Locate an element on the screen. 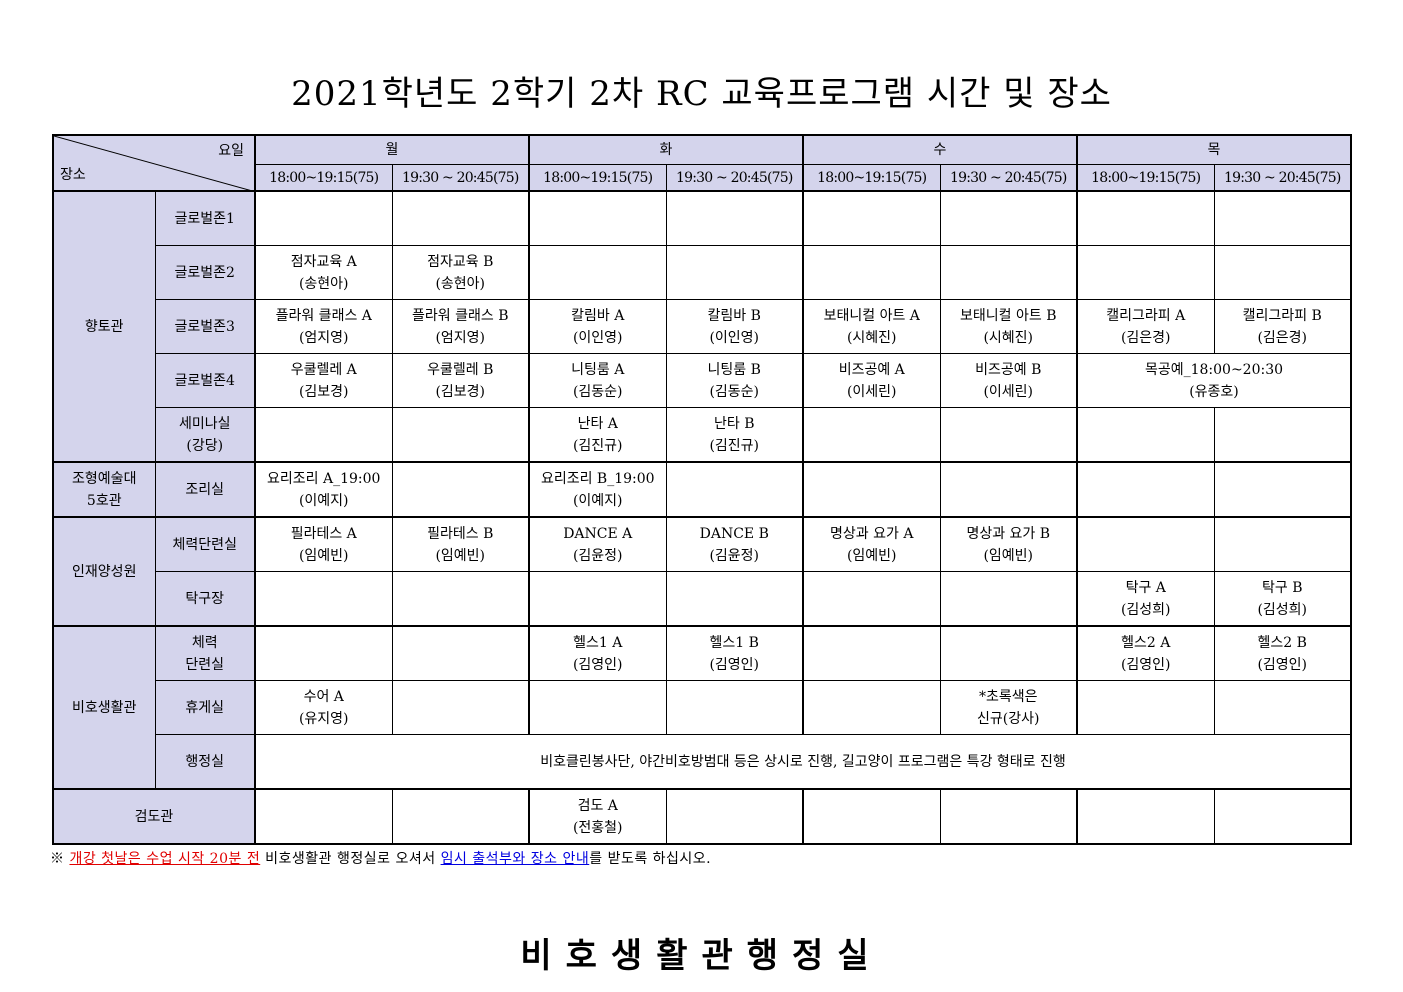 Image resolution: width=1403 pixels, height=992 pixels. schedule-cell: 헬스1 A (김영인) is located at coordinates (597, 653).